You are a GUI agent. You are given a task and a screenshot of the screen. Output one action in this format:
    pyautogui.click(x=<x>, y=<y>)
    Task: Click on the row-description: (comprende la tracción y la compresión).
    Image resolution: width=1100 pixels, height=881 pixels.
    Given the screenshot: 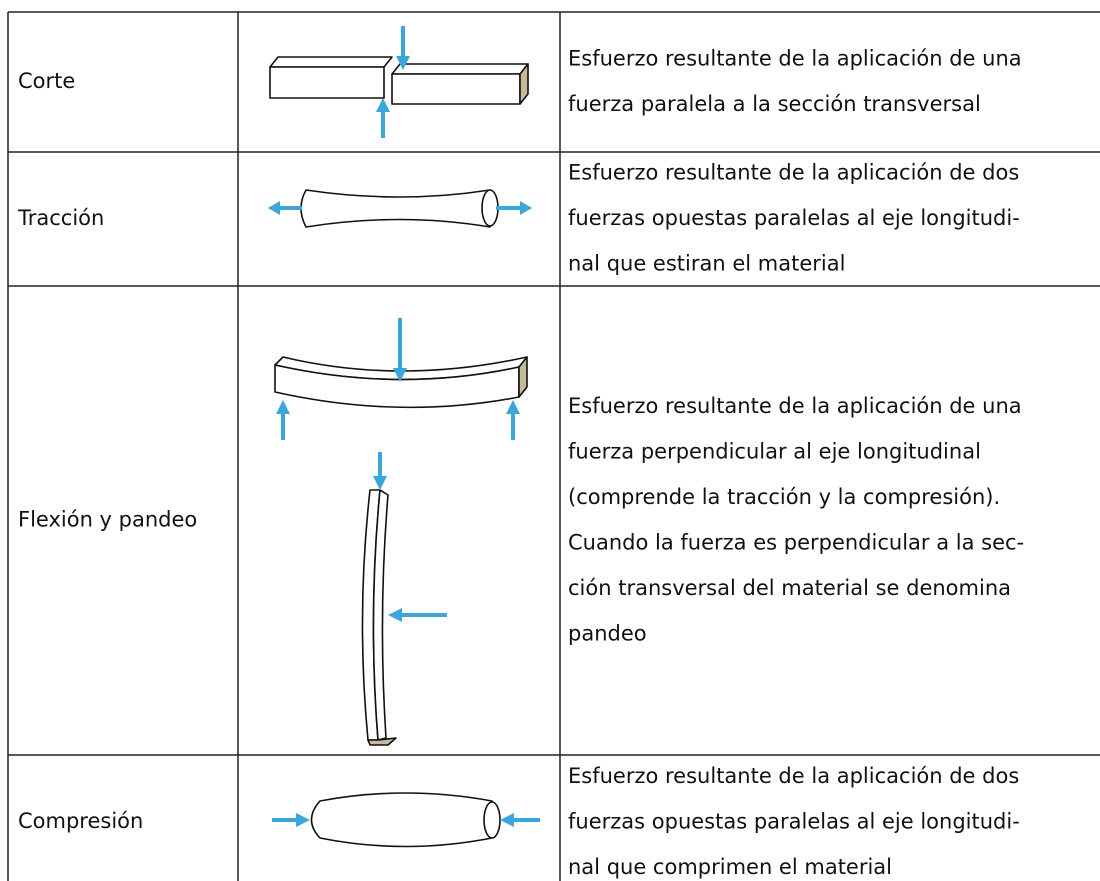 What is the action you would take?
    pyautogui.click(x=784, y=497)
    